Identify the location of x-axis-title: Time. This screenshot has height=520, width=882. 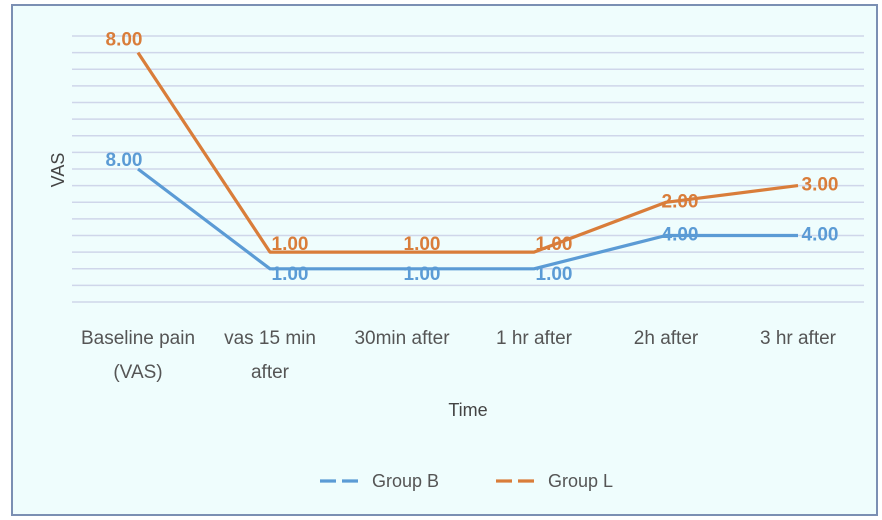
(467, 410).